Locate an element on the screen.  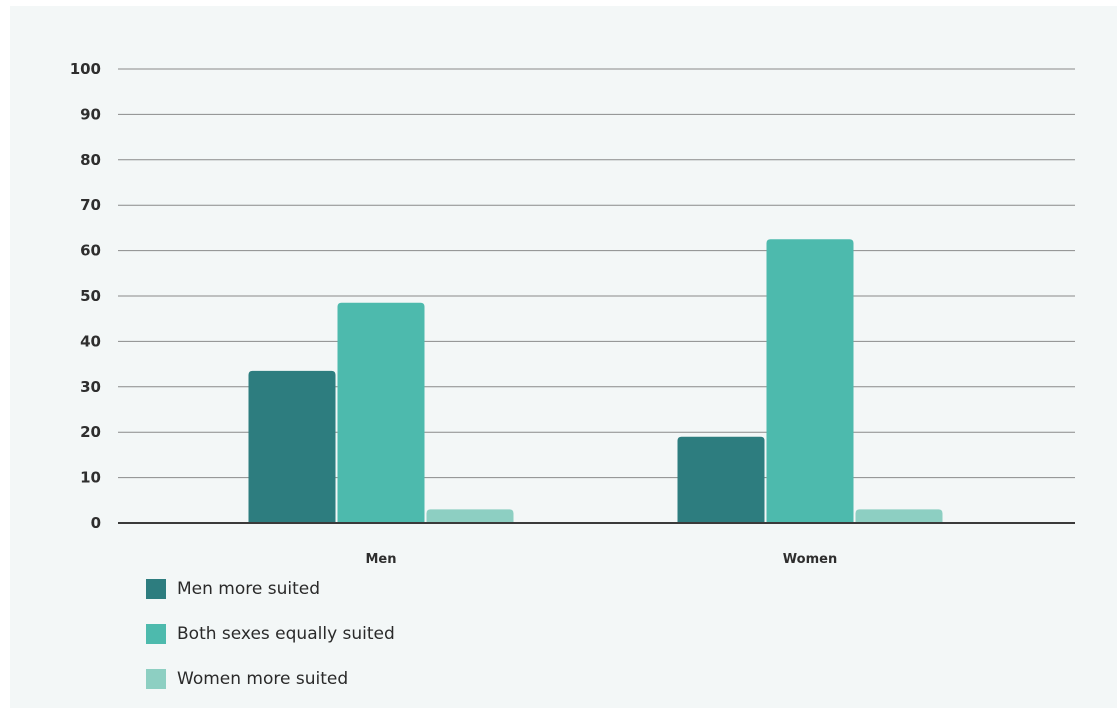
x-axis-category-labels: Men Women is located at coordinates (601, 559).